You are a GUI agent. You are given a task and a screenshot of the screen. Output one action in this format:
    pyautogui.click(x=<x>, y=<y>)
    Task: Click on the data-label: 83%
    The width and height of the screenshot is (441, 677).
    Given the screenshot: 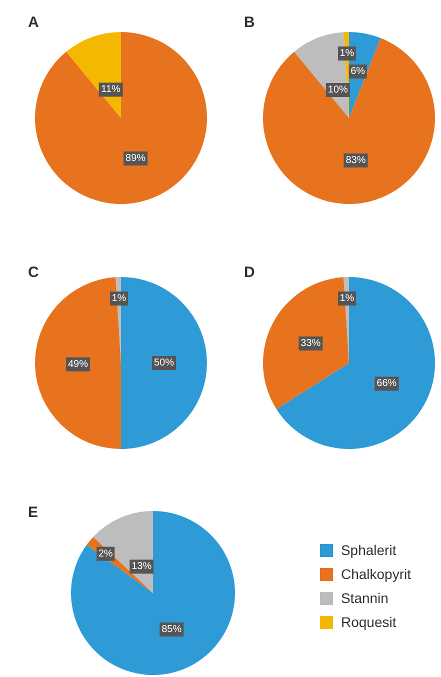 What is the action you would take?
    pyautogui.click(x=356, y=160)
    